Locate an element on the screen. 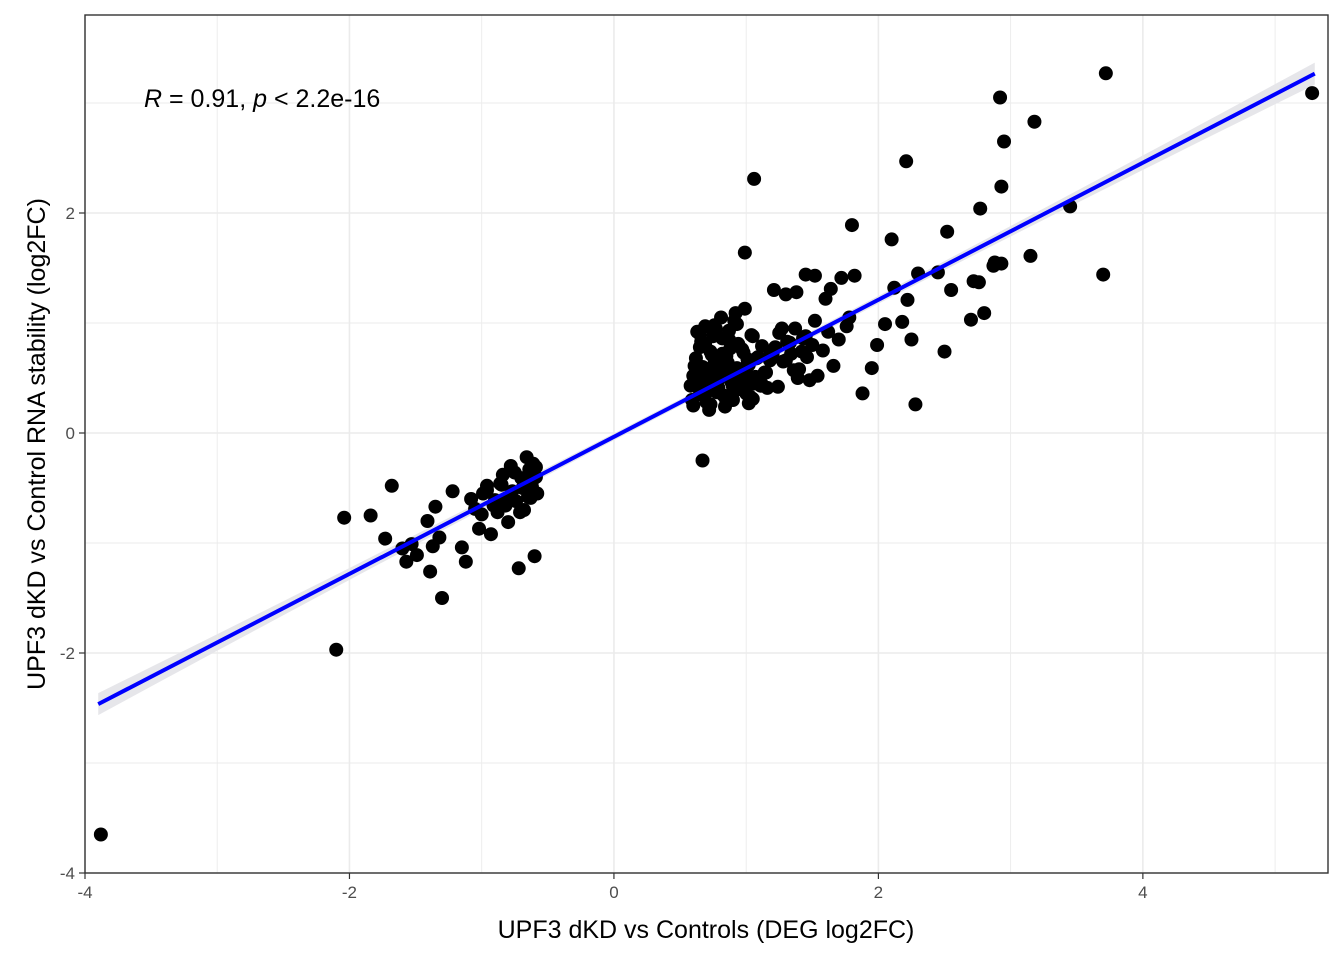 This screenshot has width=1344, height=960. p-symbol: p is located at coordinates (259, 99).